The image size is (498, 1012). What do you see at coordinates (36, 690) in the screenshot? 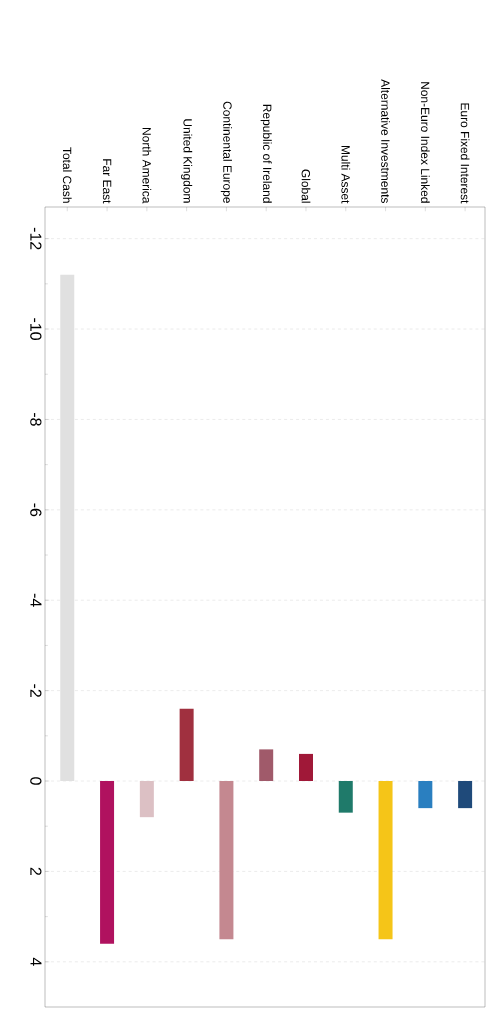
I see `y-tick-label: -2` at bounding box center [36, 690].